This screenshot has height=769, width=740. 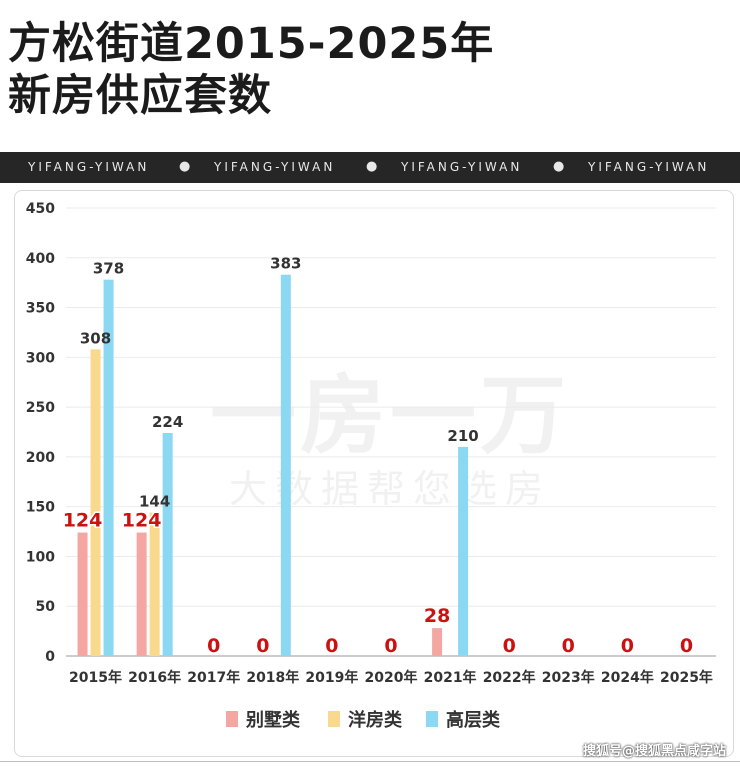 I want to click on x-tick-label: 2021年, so click(x=450, y=677).